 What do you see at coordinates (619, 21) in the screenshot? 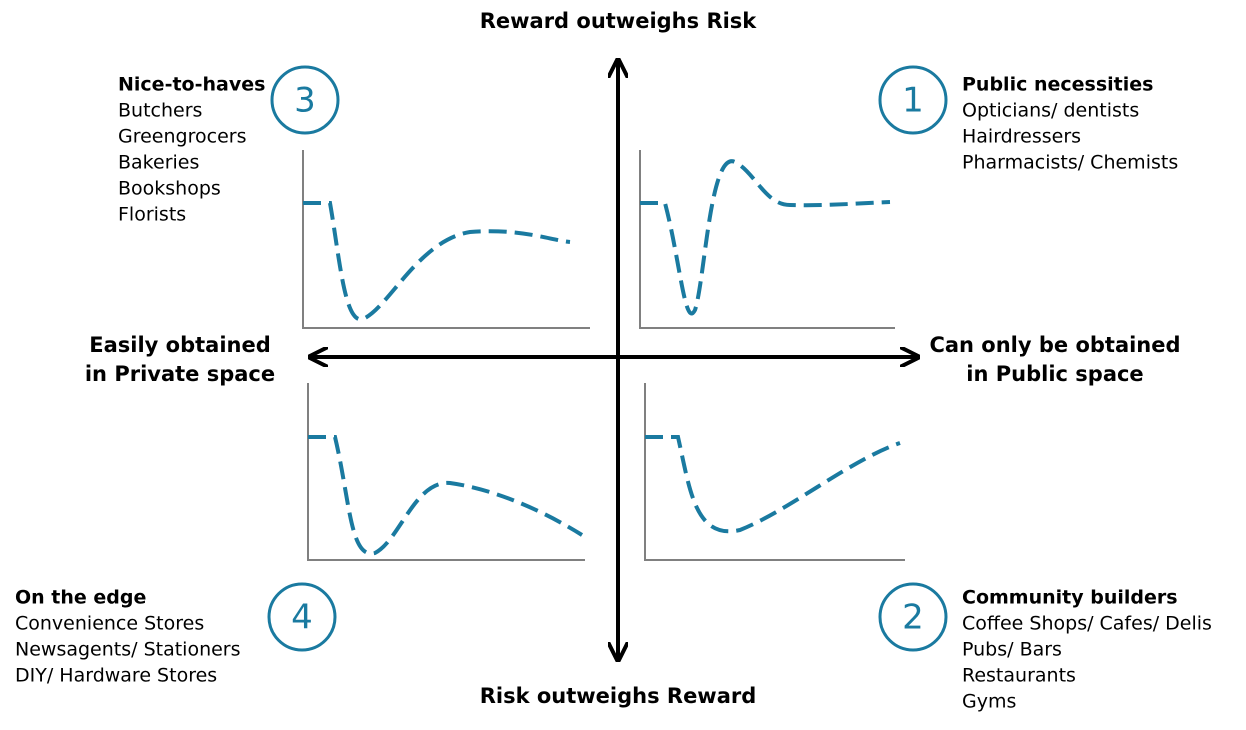
I see `axis-top-label: Reward outweighs Risk` at bounding box center [619, 21].